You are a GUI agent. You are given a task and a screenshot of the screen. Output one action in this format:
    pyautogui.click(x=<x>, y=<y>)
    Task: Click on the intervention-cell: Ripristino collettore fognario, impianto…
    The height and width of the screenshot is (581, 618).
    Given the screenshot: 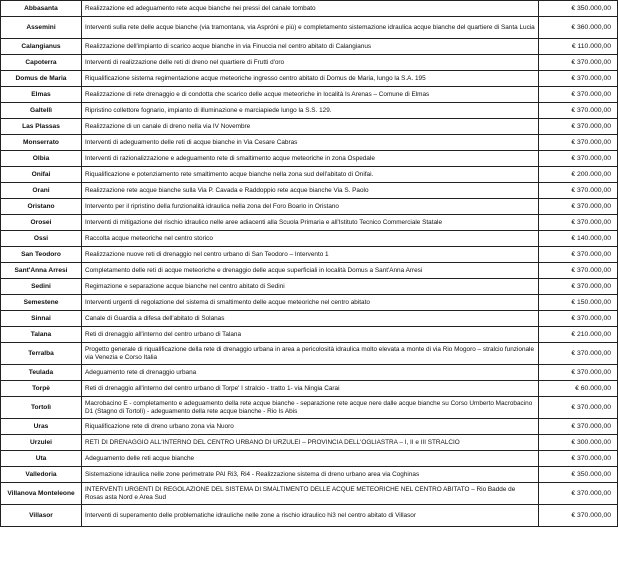 What is the action you would take?
    pyautogui.click(x=310, y=110)
    